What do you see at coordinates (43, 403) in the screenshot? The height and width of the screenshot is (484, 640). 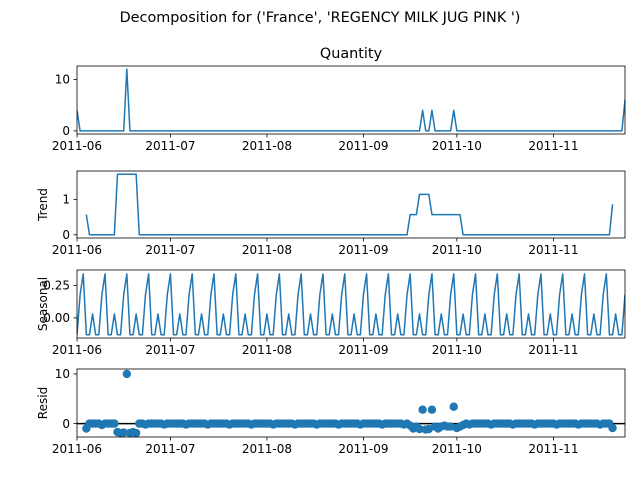 I see `y-axis-label: Resid` at bounding box center [43, 403].